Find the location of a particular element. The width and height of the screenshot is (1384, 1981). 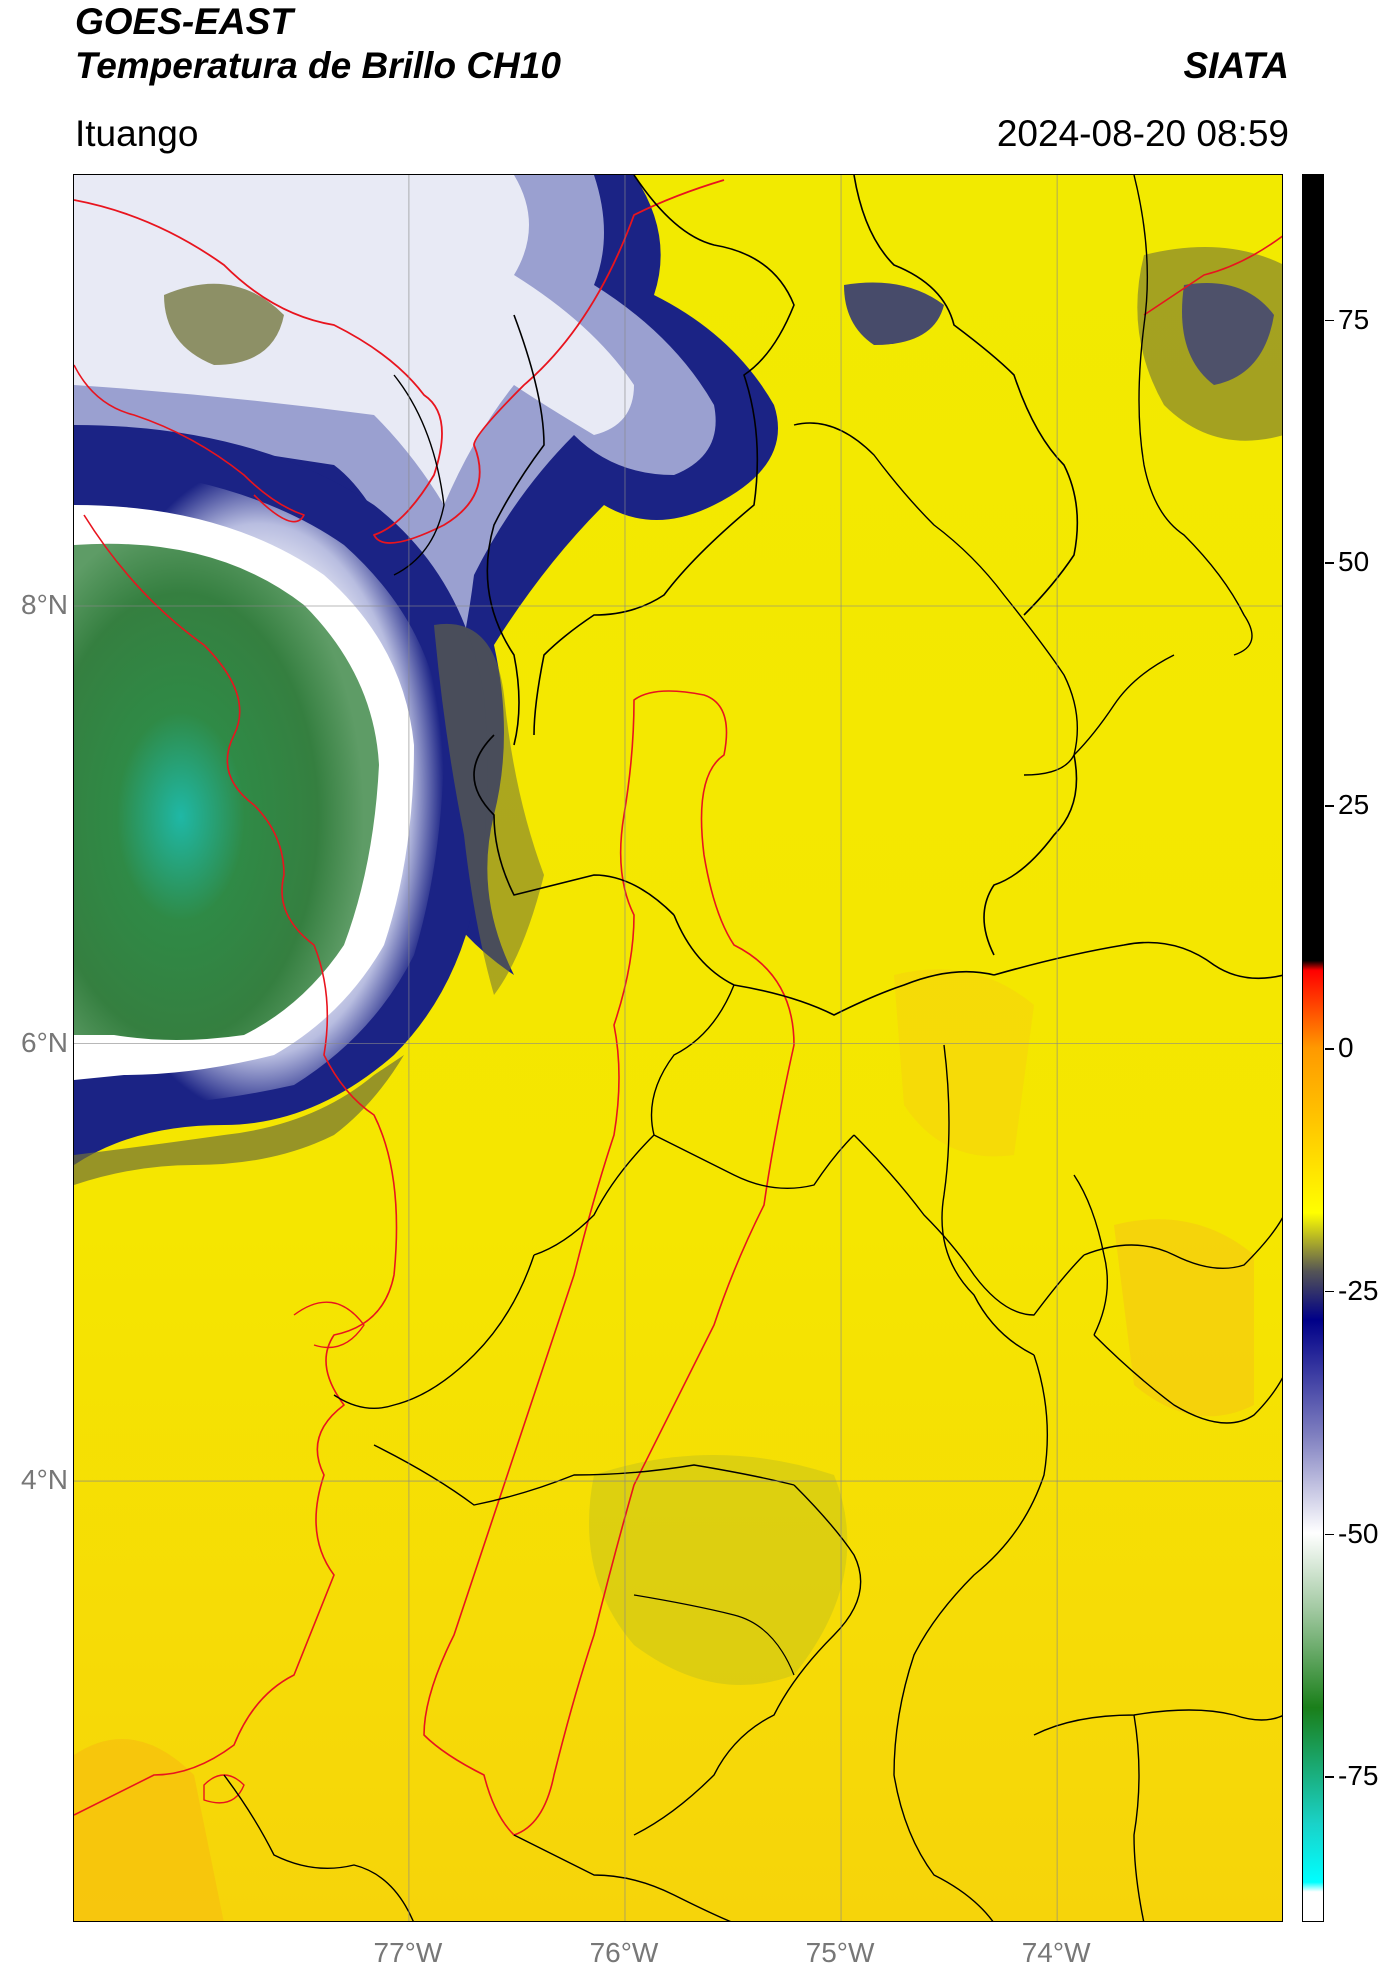

warm-patch-central is located at coordinates (964, 1063).